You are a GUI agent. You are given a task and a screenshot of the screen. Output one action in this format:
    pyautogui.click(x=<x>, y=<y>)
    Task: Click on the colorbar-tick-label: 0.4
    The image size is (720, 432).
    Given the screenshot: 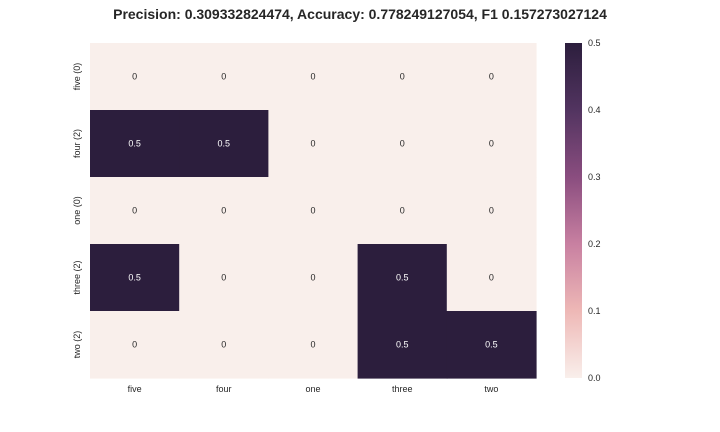 What is the action you would take?
    pyautogui.click(x=594, y=110)
    